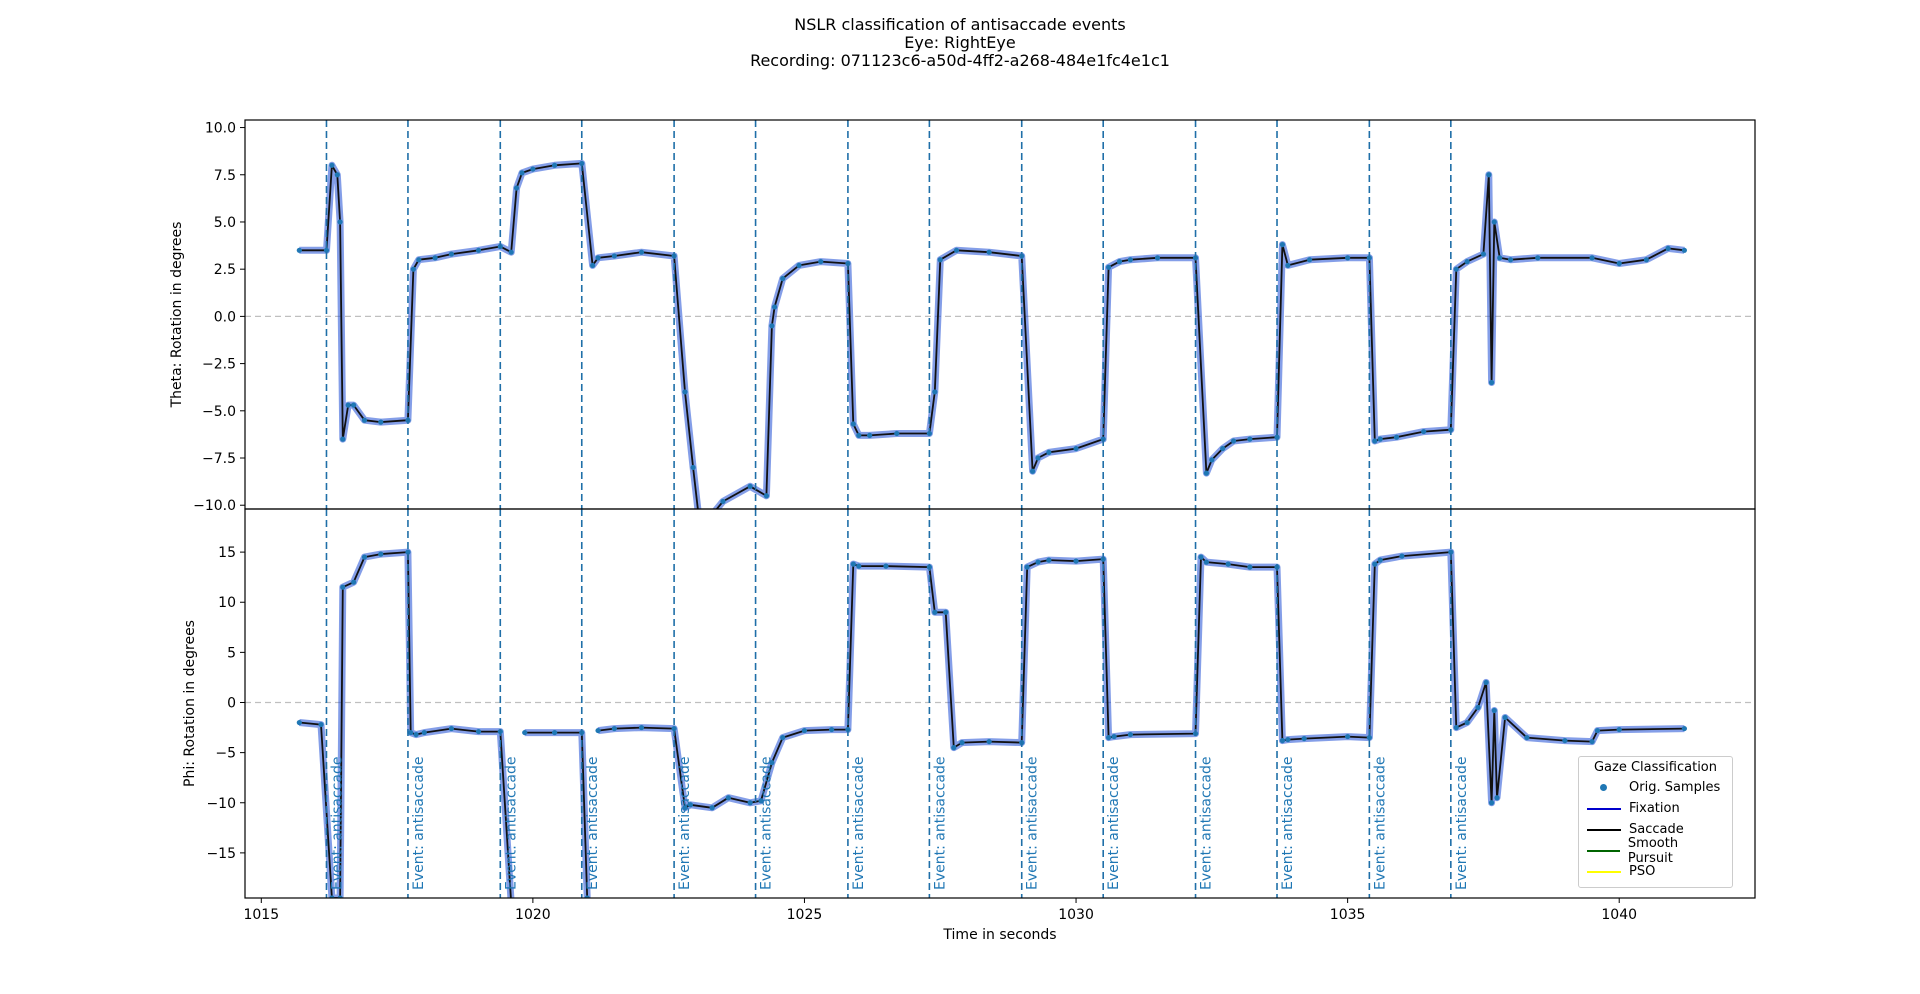 The width and height of the screenshot is (1920, 994). What do you see at coordinates (1619, 915) in the screenshot?
I see `x-tick-label: 1040` at bounding box center [1619, 915].